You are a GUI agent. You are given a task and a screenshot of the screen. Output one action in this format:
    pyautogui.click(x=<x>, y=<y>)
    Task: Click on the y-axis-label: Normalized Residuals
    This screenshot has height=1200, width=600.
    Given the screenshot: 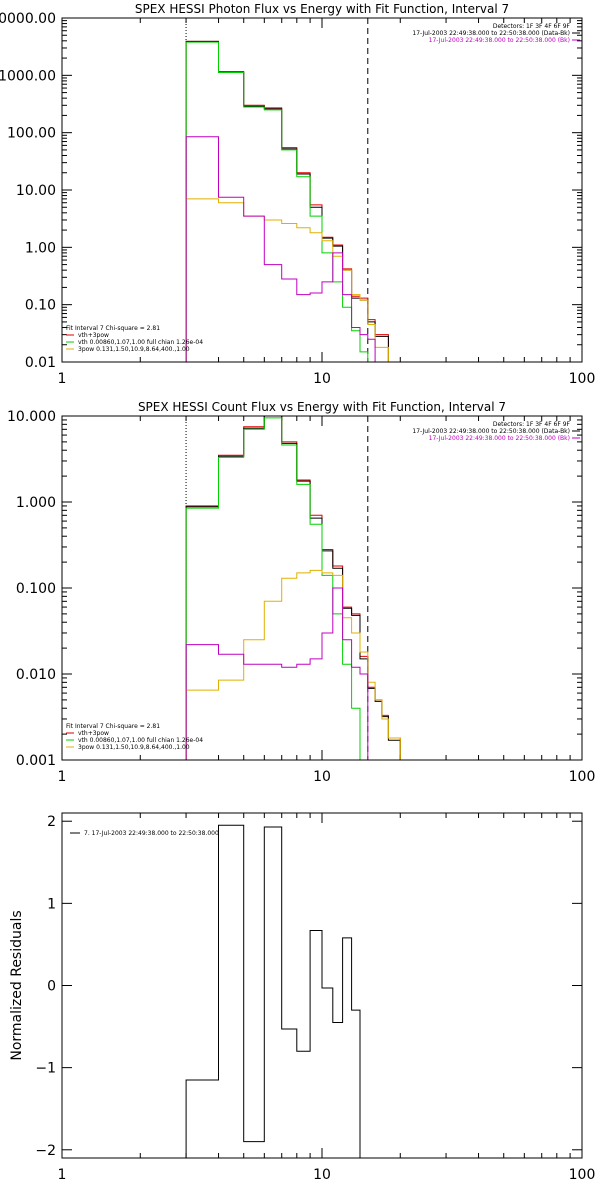 What is the action you would take?
    pyautogui.click(x=17, y=985)
    